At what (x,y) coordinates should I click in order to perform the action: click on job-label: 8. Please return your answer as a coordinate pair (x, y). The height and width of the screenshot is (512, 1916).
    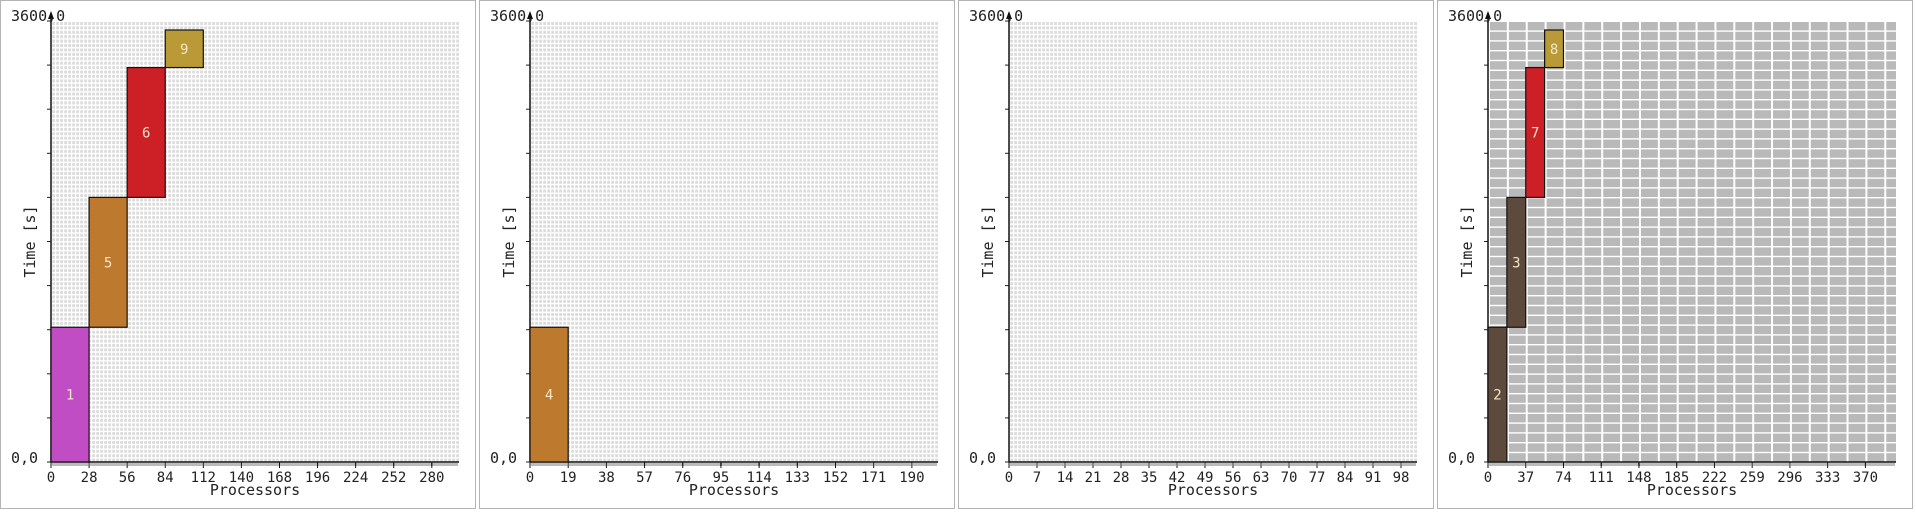
    Looking at the image, I should click on (1554, 50).